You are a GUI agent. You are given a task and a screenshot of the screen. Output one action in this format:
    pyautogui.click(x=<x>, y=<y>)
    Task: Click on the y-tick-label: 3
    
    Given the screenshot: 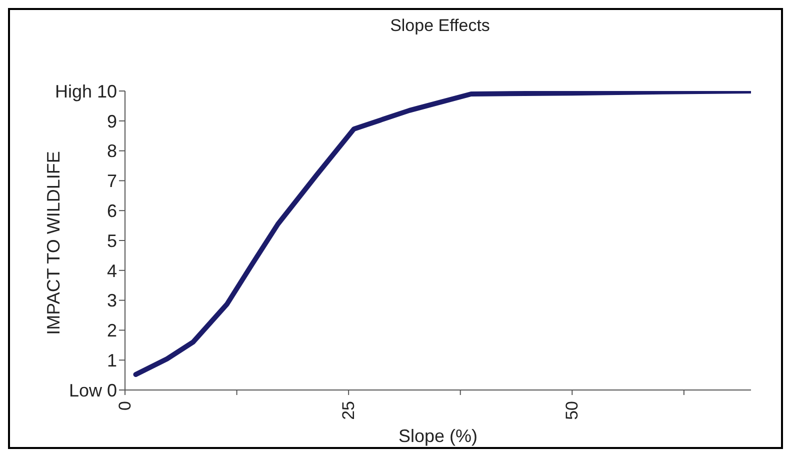 What is the action you would take?
    pyautogui.click(x=111, y=300)
    